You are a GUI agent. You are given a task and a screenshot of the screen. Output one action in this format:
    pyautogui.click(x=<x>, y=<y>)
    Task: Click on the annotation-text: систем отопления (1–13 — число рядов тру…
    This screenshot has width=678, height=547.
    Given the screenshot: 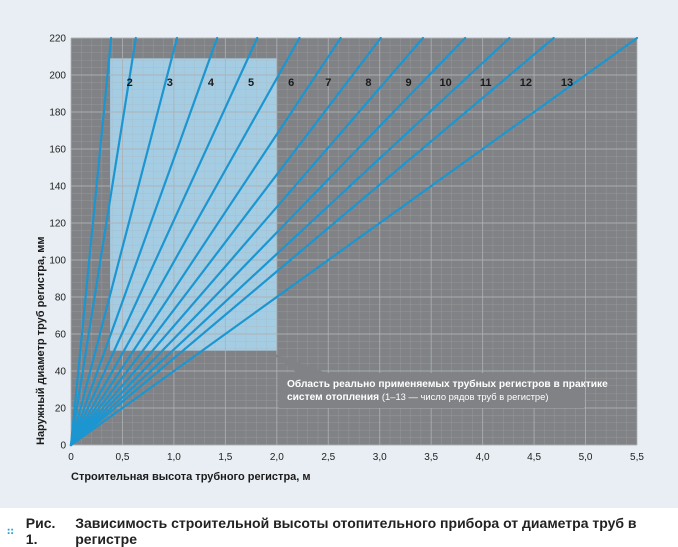 What is the action you would take?
    pyautogui.click(x=417, y=397)
    